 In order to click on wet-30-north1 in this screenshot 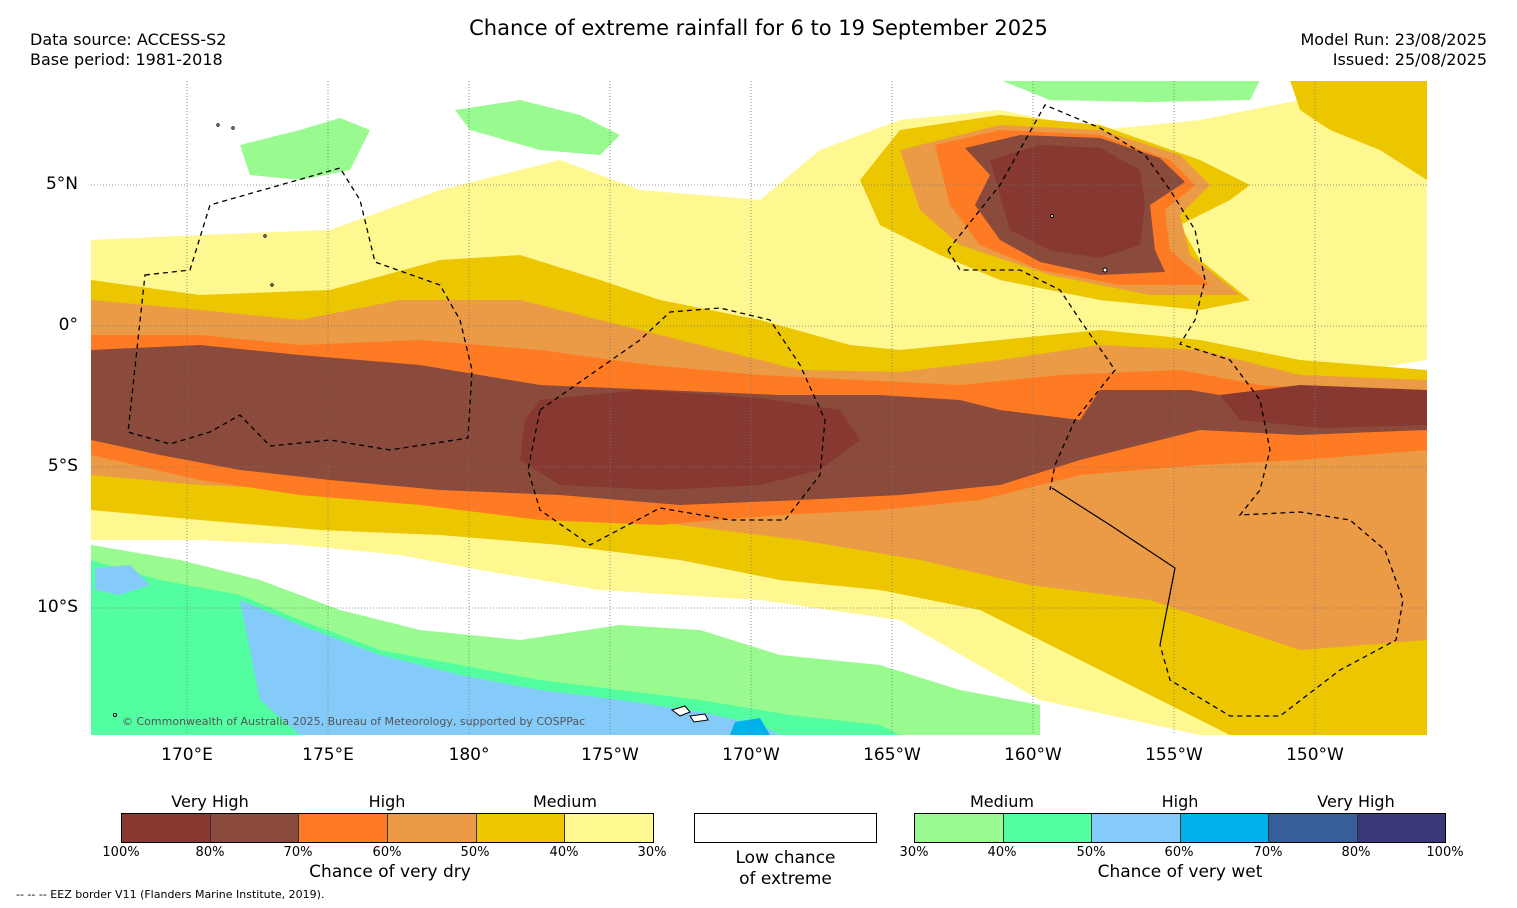, I will do `click(305, 149)`.